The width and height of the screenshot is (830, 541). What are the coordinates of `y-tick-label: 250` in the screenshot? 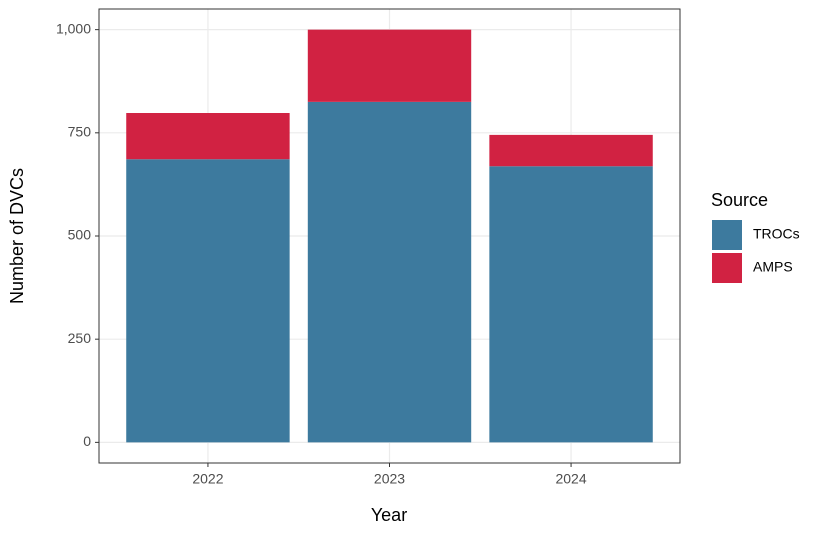 It's located at (80, 338).